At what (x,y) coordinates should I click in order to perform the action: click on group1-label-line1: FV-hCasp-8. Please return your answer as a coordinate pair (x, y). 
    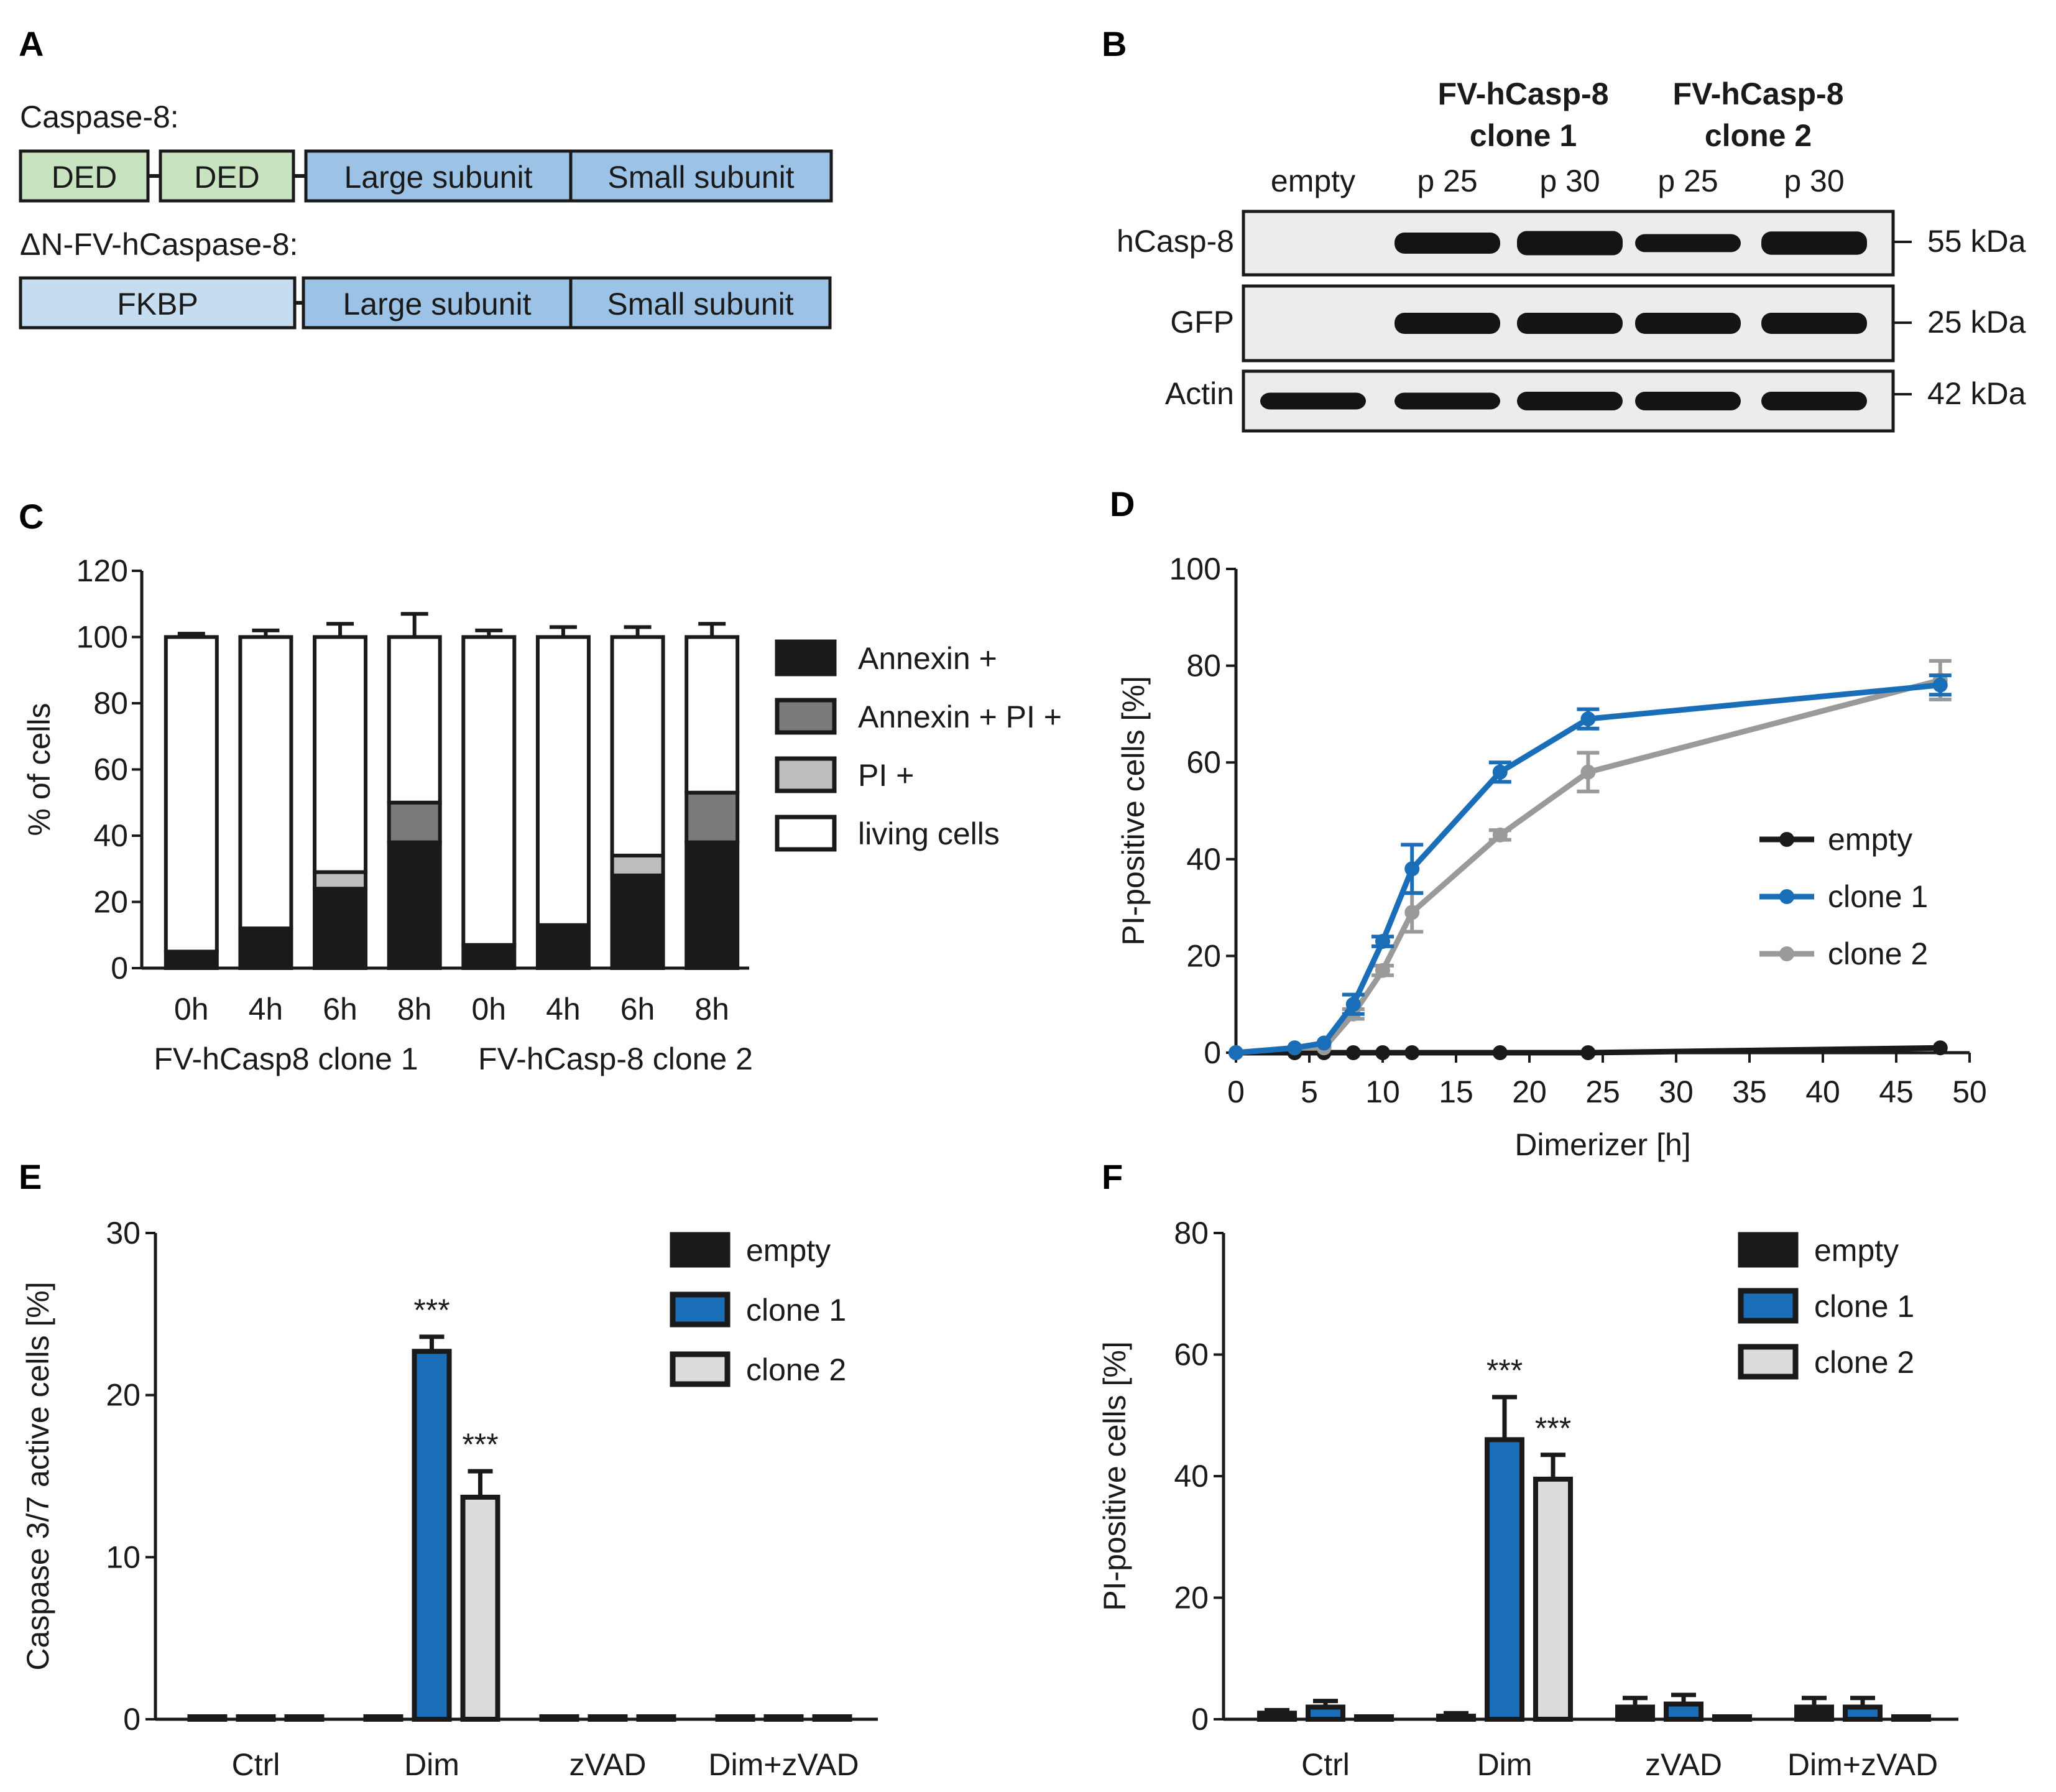
    Looking at the image, I should click on (1522, 93).